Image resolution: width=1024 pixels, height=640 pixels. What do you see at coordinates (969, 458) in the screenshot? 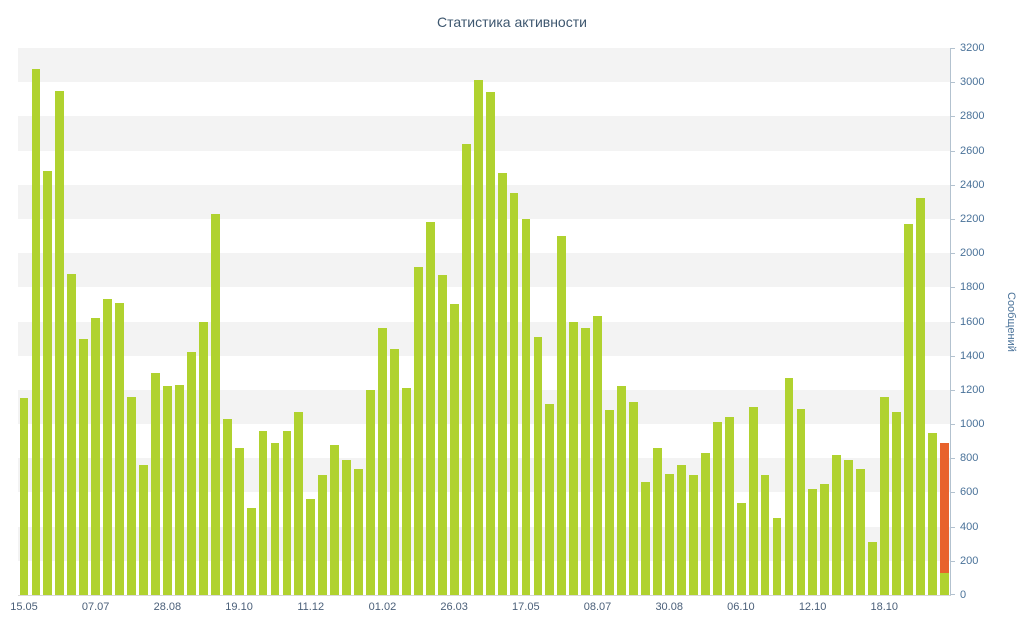
I see `y-axis-tick-label: 800` at bounding box center [969, 458].